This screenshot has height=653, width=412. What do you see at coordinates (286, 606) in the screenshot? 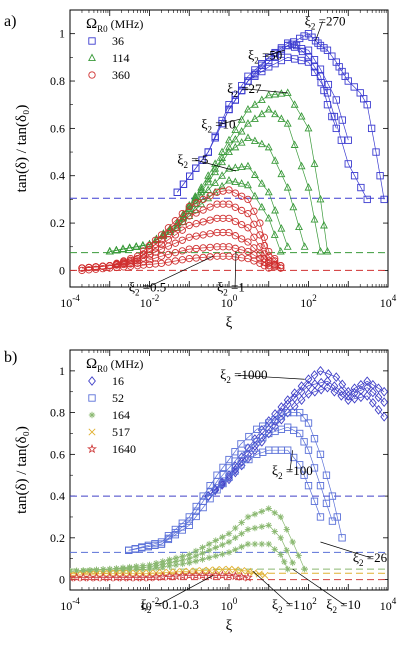
I see `annotation-label: ξ2 =1` at bounding box center [286, 606].